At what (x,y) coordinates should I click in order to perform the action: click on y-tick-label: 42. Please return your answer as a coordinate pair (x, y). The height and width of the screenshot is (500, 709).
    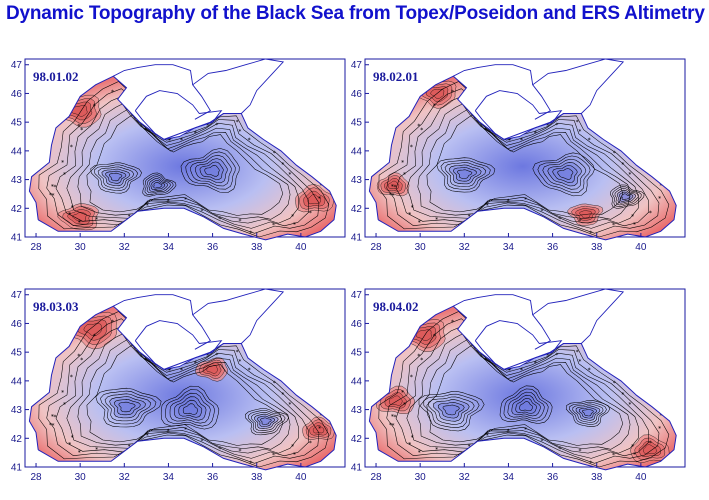
    Looking at the image, I should click on (357, 209).